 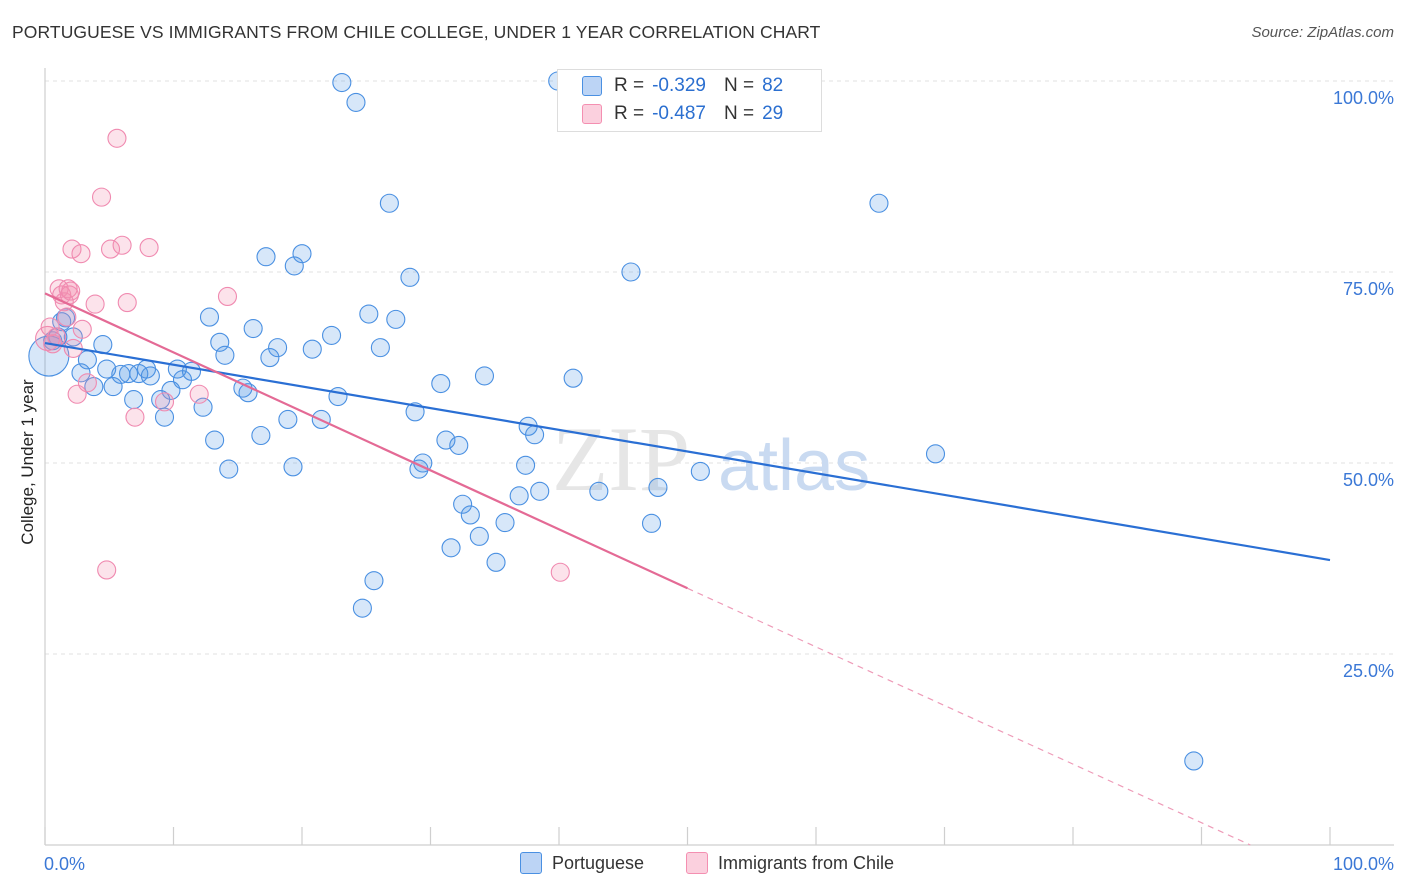 What do you see at coordinates (679, 85) in the screenshot?
I see `legend-r-value: -0.329` at bounding box center [679, 85].